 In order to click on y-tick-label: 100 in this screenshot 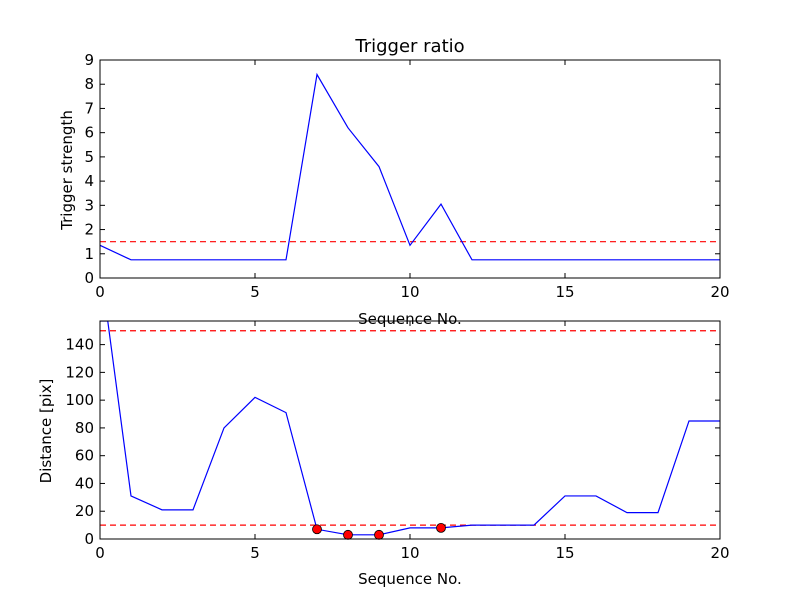, I will do `click(79, 400)`.